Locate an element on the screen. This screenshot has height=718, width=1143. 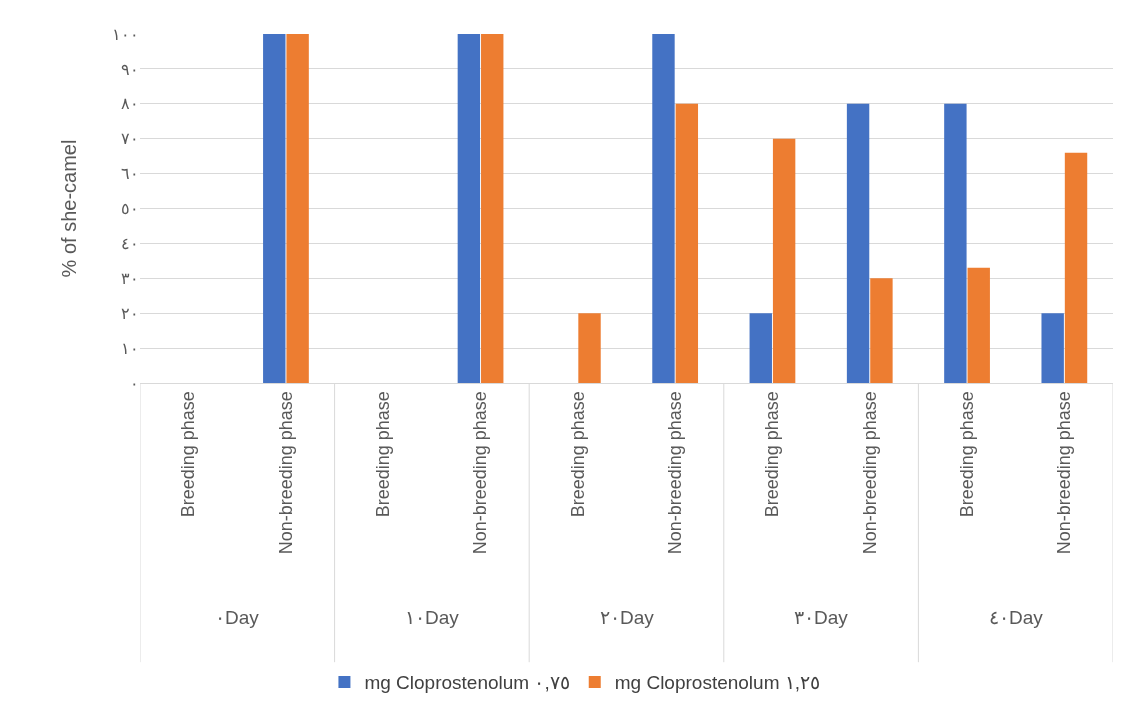
text: ٢٠Day is located at coordinates (627, 617).